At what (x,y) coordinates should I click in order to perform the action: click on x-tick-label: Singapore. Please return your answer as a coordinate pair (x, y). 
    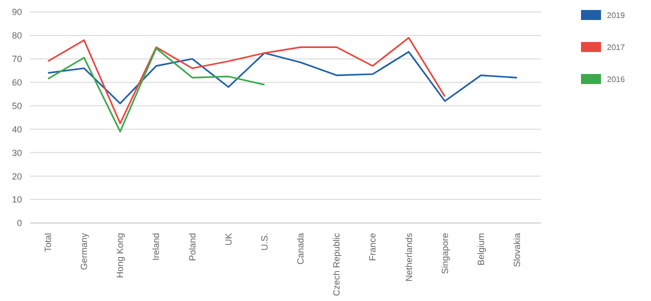
    Looking at the image, I should click on (445, 253).